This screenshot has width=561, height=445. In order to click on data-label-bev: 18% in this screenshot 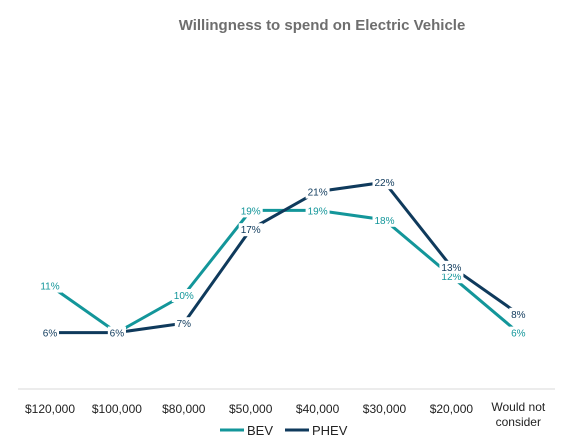, I will do `click(384, 221)`.